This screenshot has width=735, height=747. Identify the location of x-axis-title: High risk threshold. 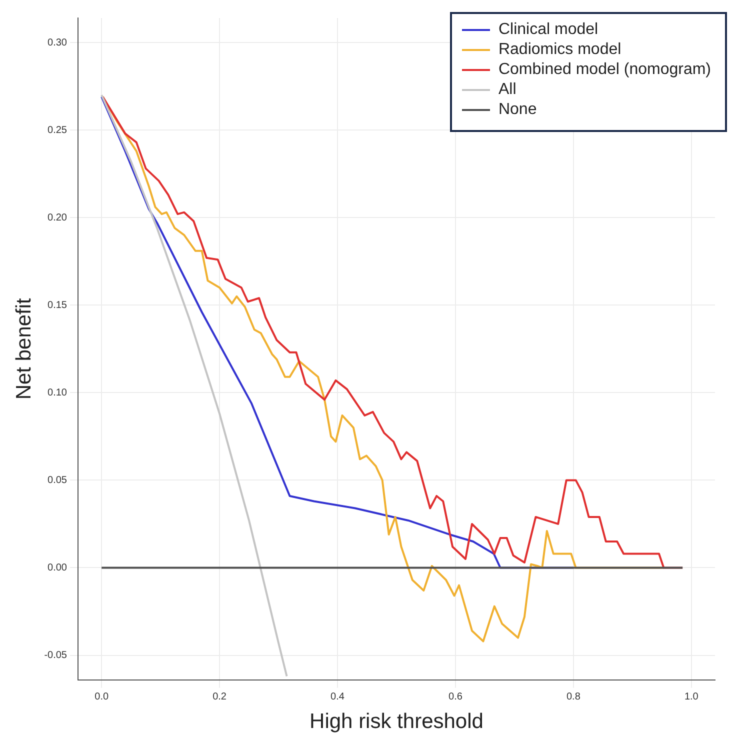
(397, 722).